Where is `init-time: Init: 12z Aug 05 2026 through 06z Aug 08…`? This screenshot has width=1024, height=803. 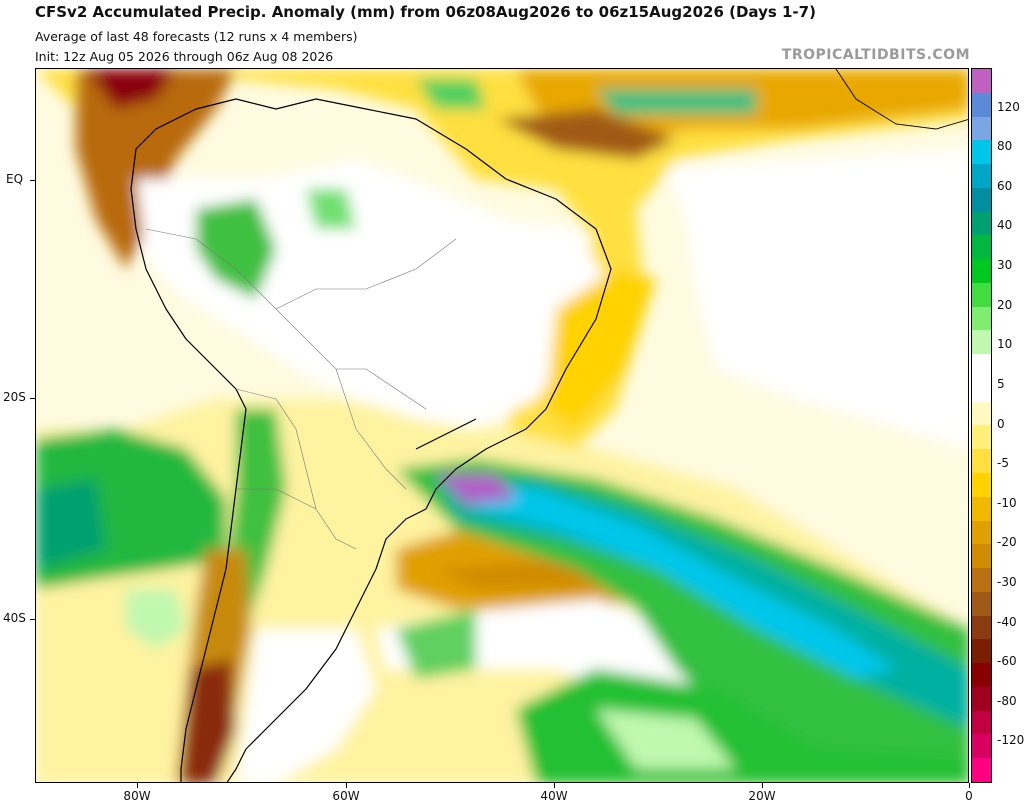 init-time: Init: 12z Aug 05 2026 through 06z Aug 08… is located at coordinates (184, 56).